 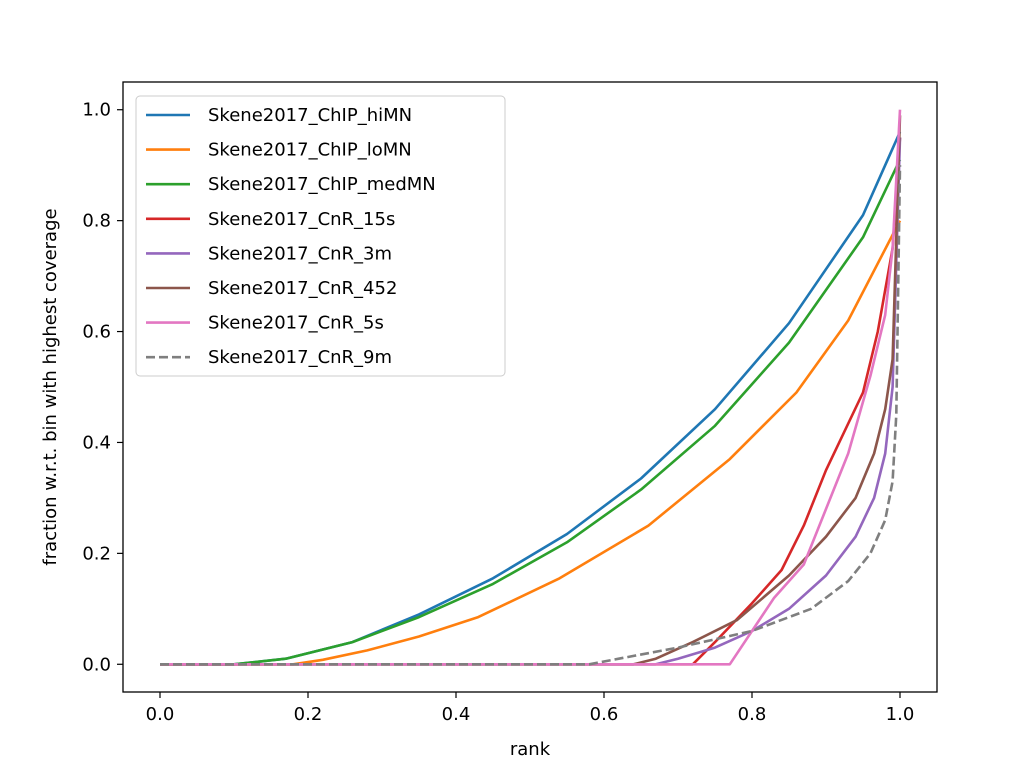 I want to click on x-tick-label: 0.6, so click(x=604, y=714).